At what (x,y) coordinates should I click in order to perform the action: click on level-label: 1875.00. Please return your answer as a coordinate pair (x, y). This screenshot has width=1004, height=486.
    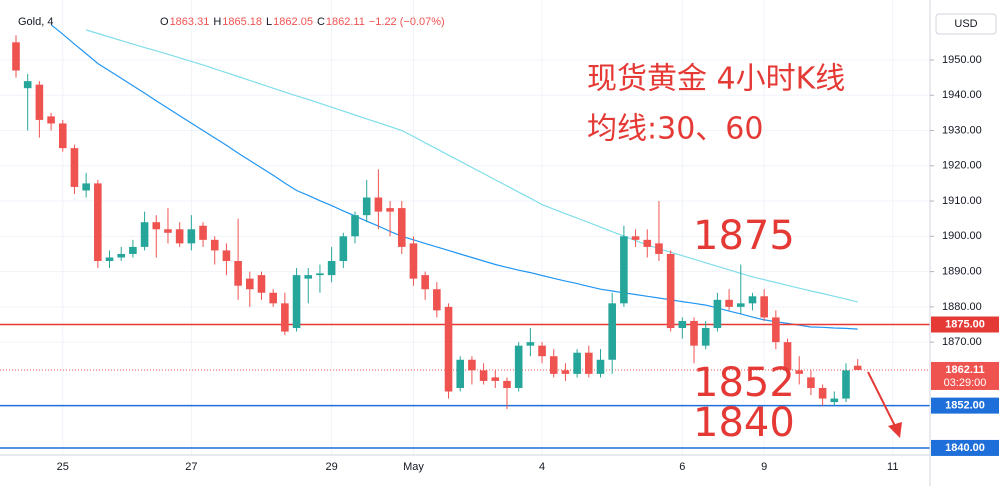
    Looking at the image, I should click on (965, 324).